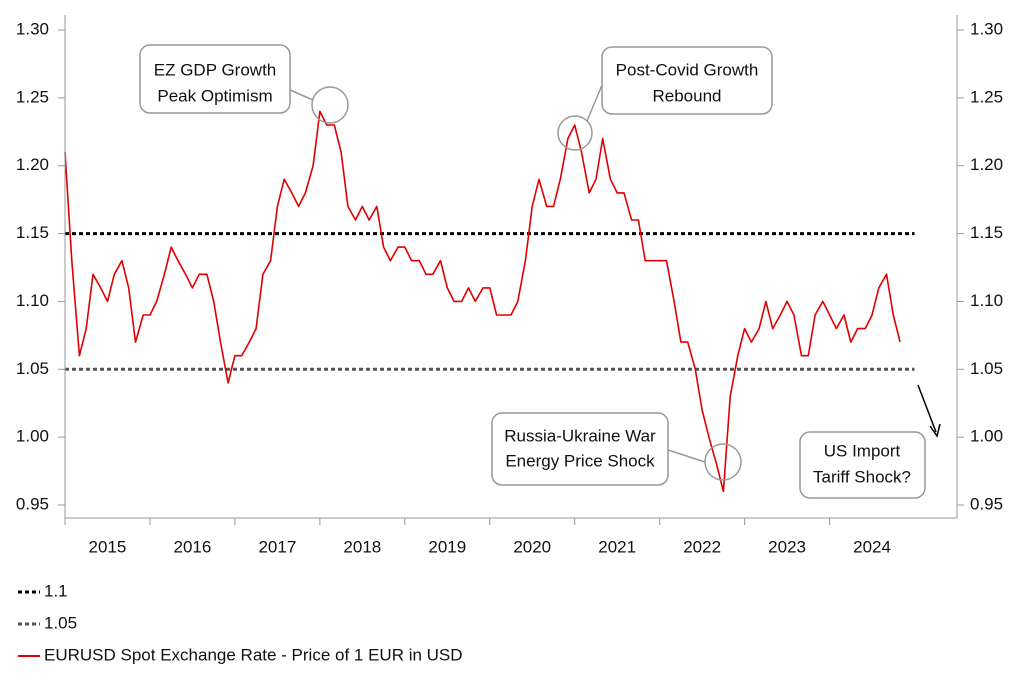 The width and height of the screenshot is (1022, 699). What do you see at coordinates (447, 546) in the screenshot?
I see `x-tick-label: 2019` at bounding box center [447, 546].